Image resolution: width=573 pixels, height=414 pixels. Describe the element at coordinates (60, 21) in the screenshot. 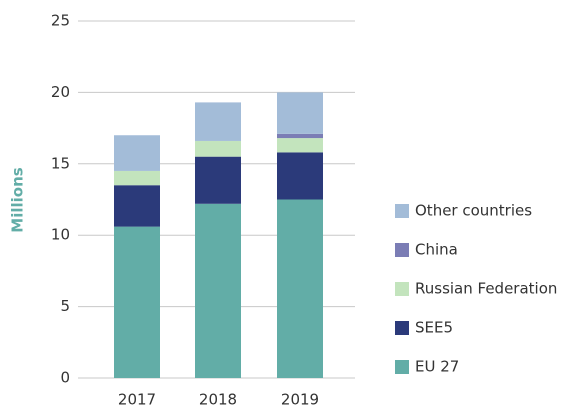

I see `y-tick-label: 25` at that location.